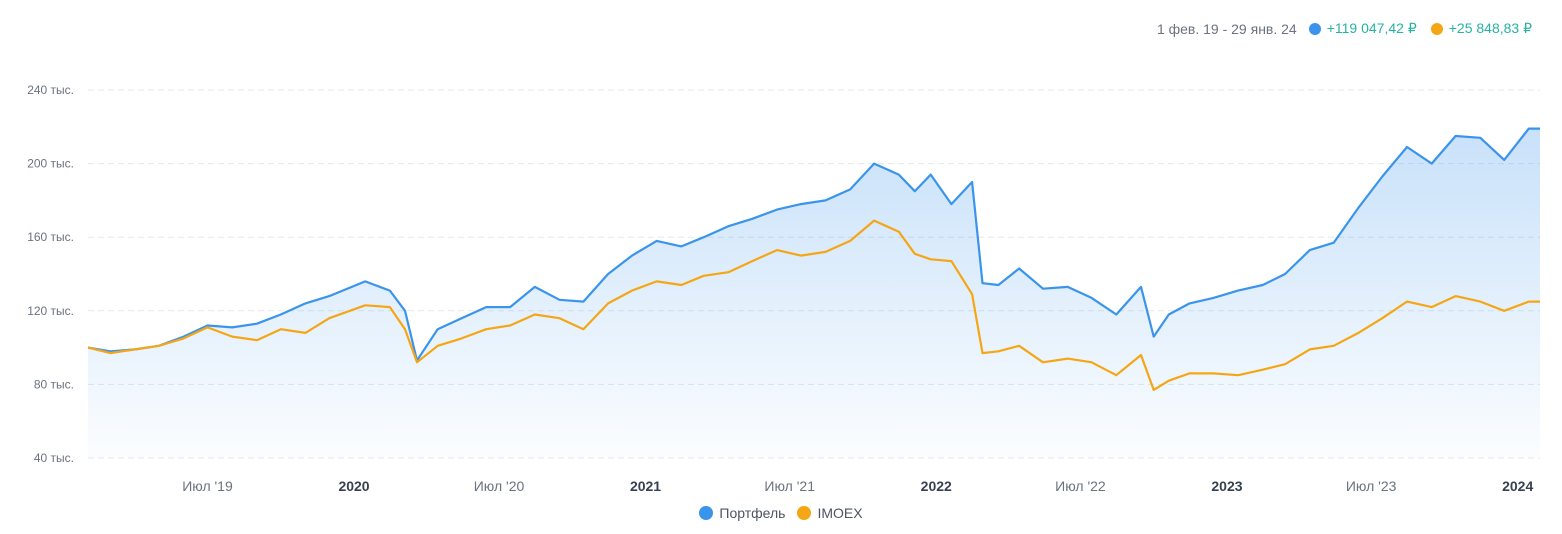 Image resolution: width=1562 pixels, height=534 pixels. I want to click on y-tick-label: 160 тыс., so click(50, 237).